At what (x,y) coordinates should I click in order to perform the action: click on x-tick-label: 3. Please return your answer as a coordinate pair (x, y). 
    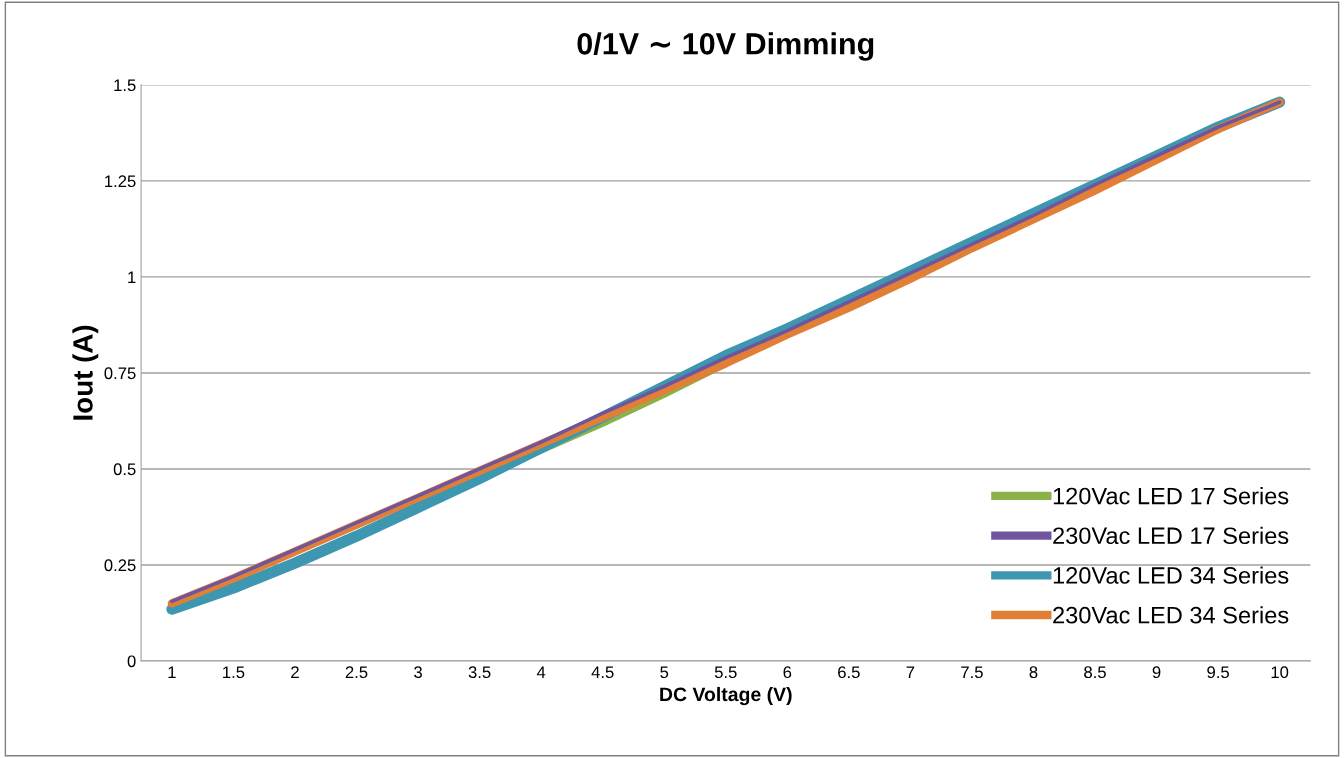
    Looking at the image, I should click on (418, 672).